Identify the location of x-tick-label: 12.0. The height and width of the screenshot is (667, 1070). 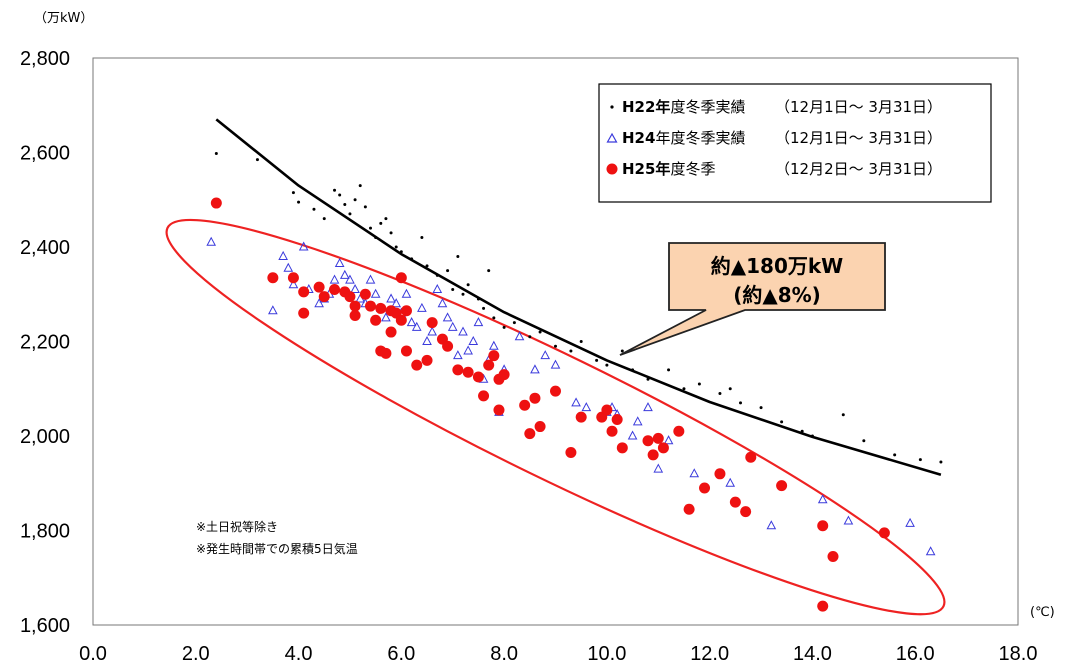
(709, 654).